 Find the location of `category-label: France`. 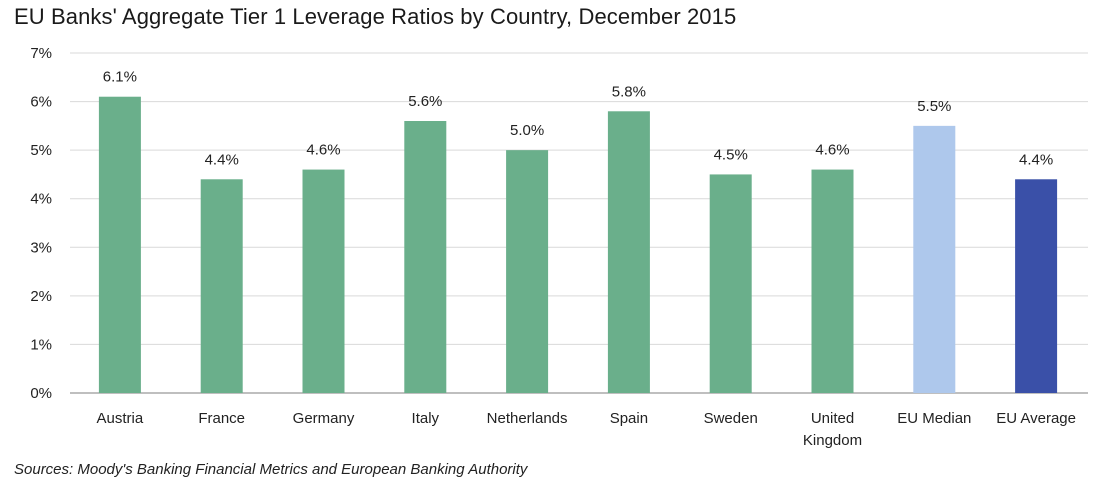

category-label: France is located at coordinates (221, 418).